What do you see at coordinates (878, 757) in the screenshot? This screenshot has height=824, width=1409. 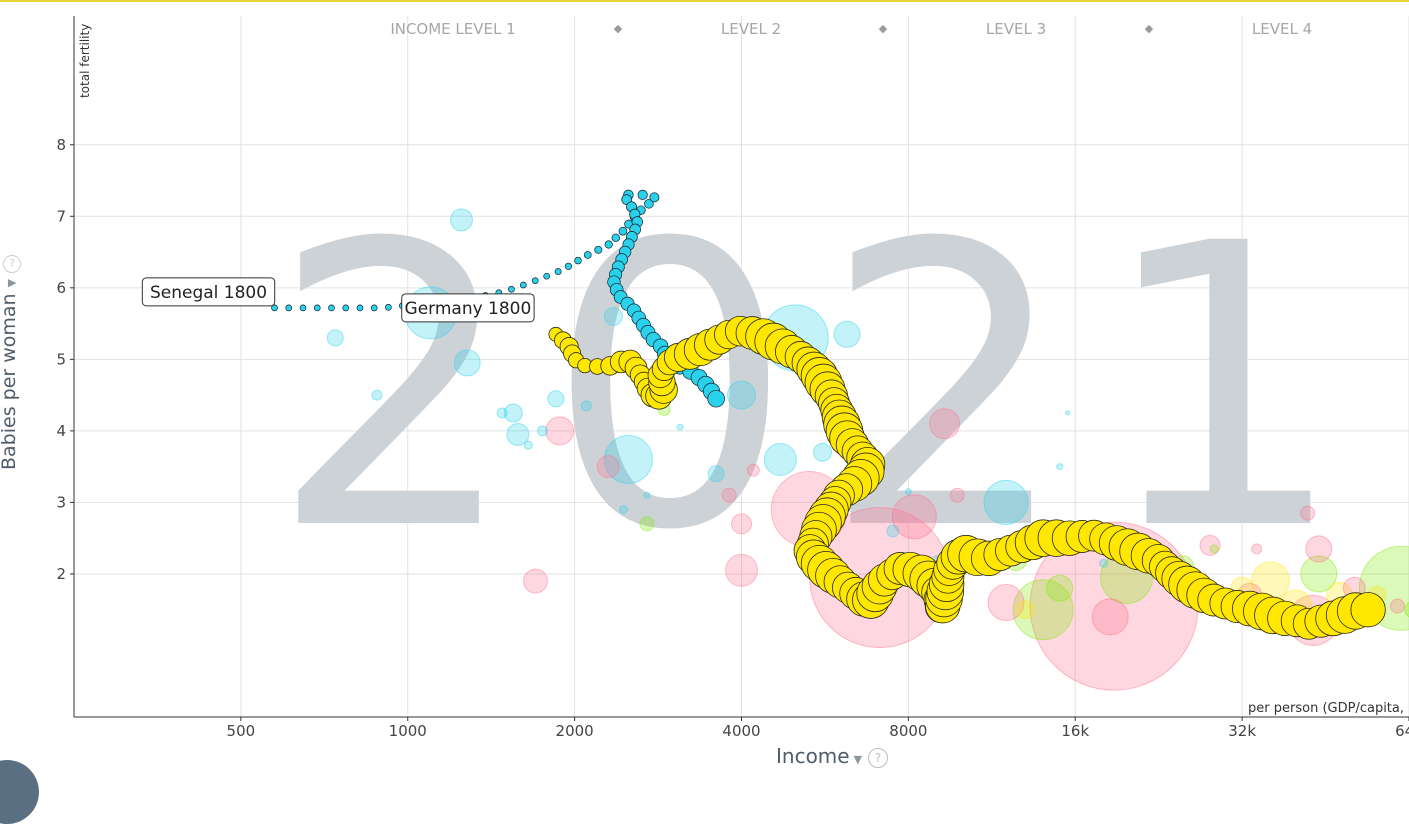 I see `x-axis-help-icon: ?` at bounding box center [878, 757].